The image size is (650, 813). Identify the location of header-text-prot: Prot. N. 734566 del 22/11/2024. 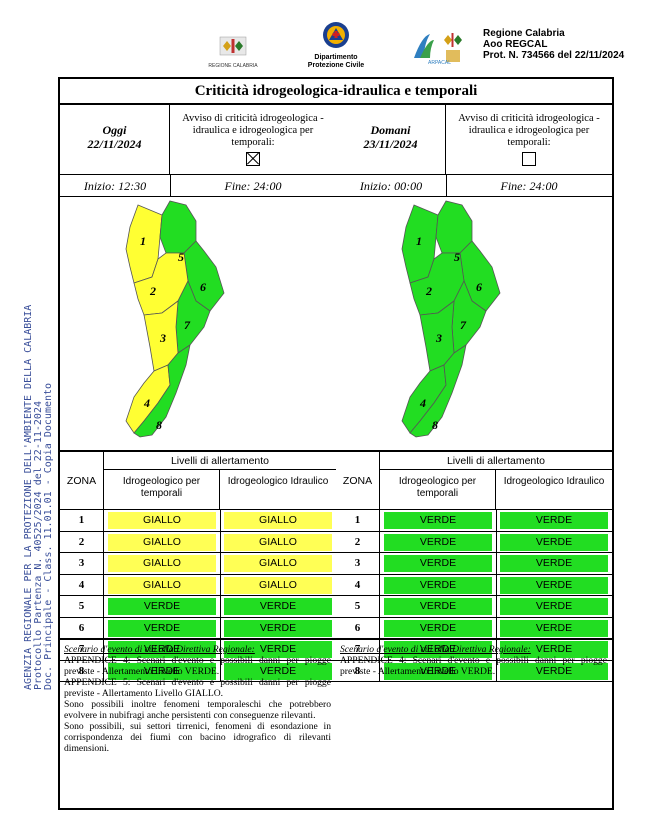
(554, 55).